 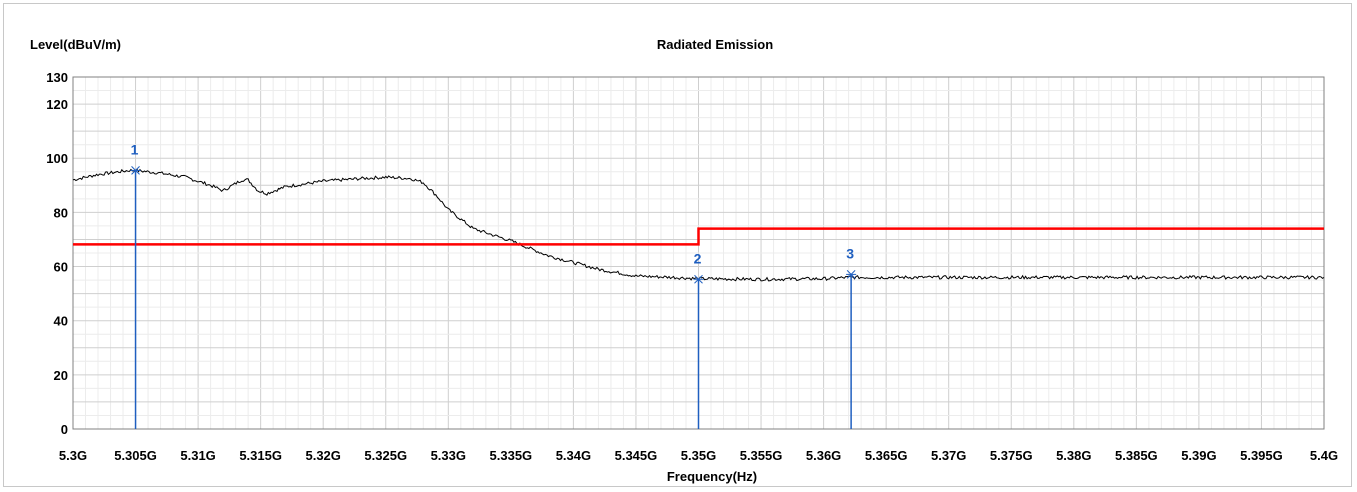 I want to click on marker-label: 3, so click(x=850, y=253).